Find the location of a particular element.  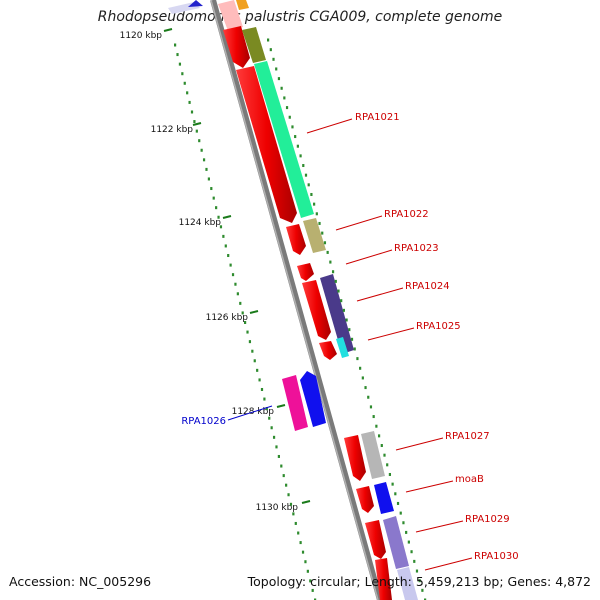

gene-label: moaB is located at coordinates (469, 479).